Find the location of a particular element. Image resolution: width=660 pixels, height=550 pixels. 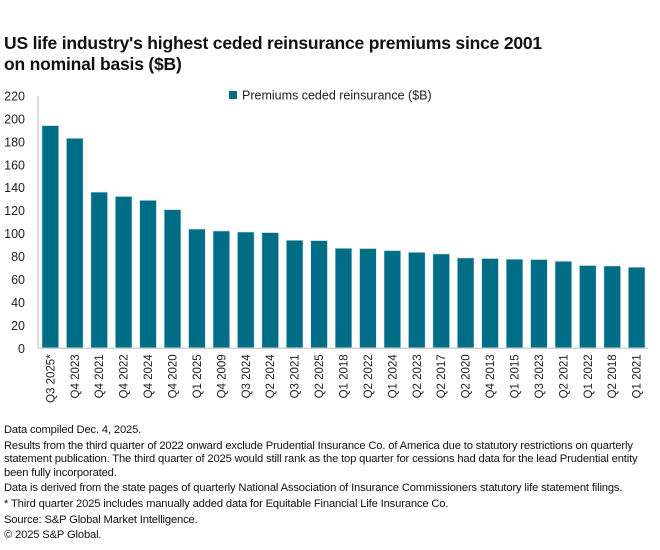

x-tick-label: Q2 2018 is located at coordinates (613, 376).